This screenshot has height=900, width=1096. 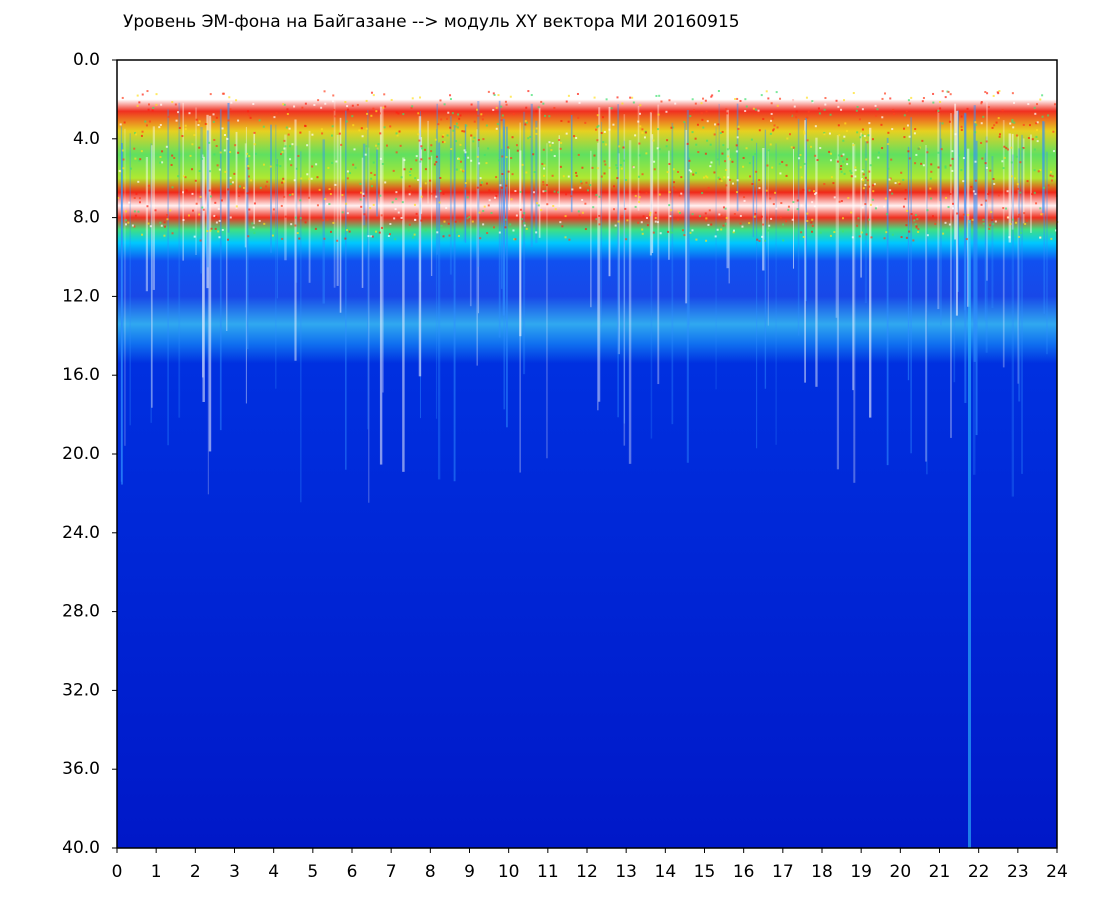 I want to click on y-tick-label: 28.0, so click(x=81, y=612).